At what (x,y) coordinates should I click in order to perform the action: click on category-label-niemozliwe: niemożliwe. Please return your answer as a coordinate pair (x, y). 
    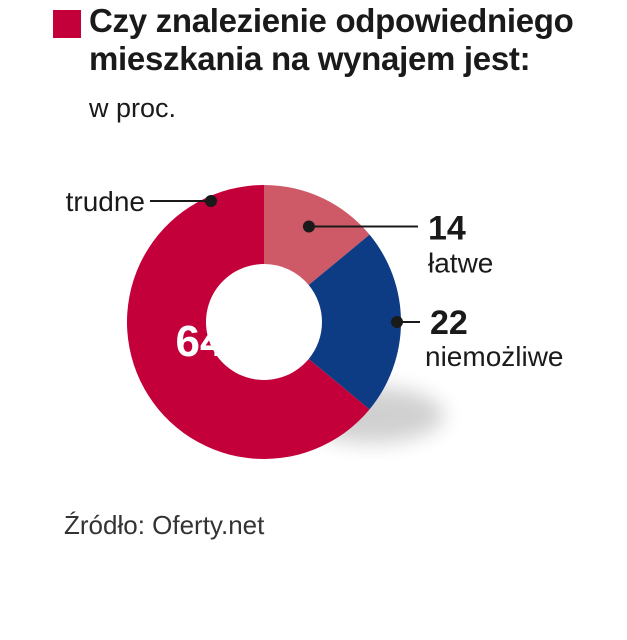
    Looking at the image, I should click on (494, 356).